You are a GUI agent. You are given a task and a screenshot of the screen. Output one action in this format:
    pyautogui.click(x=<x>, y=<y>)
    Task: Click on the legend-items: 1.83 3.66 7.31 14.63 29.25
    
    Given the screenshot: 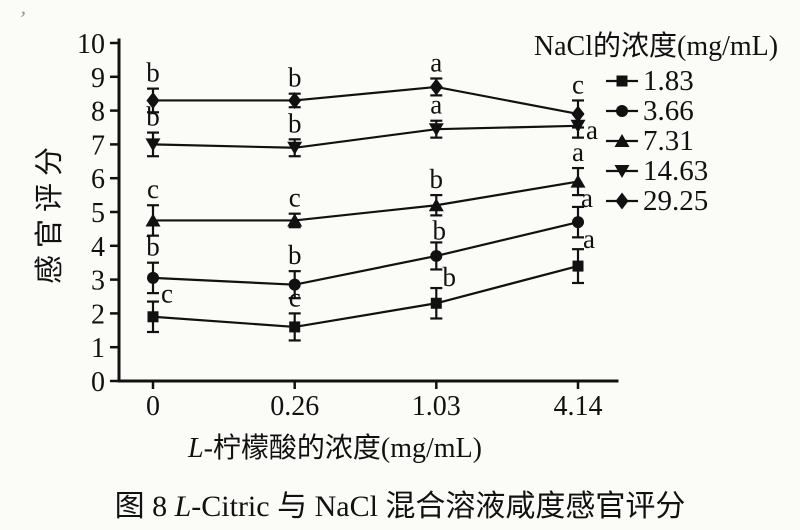 What is the action you would take?
    pyautogui.click(x=656, y=141)
    